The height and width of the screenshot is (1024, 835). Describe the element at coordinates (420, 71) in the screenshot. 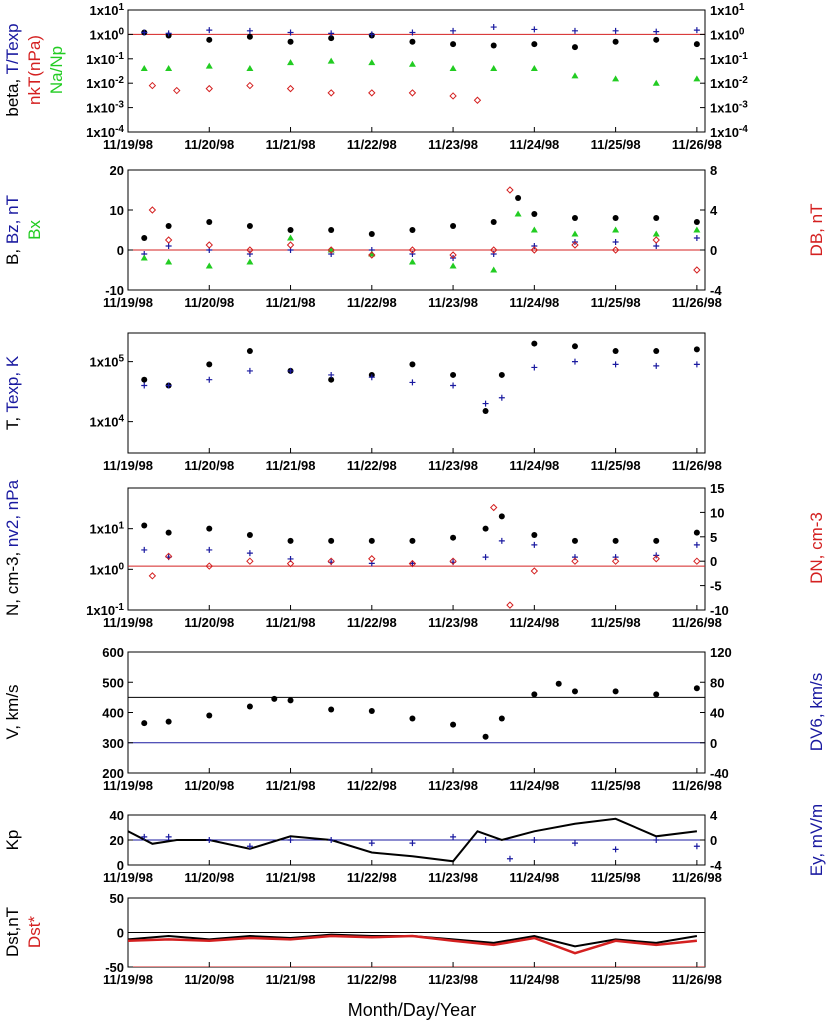

I see `series-na-np` at that location.